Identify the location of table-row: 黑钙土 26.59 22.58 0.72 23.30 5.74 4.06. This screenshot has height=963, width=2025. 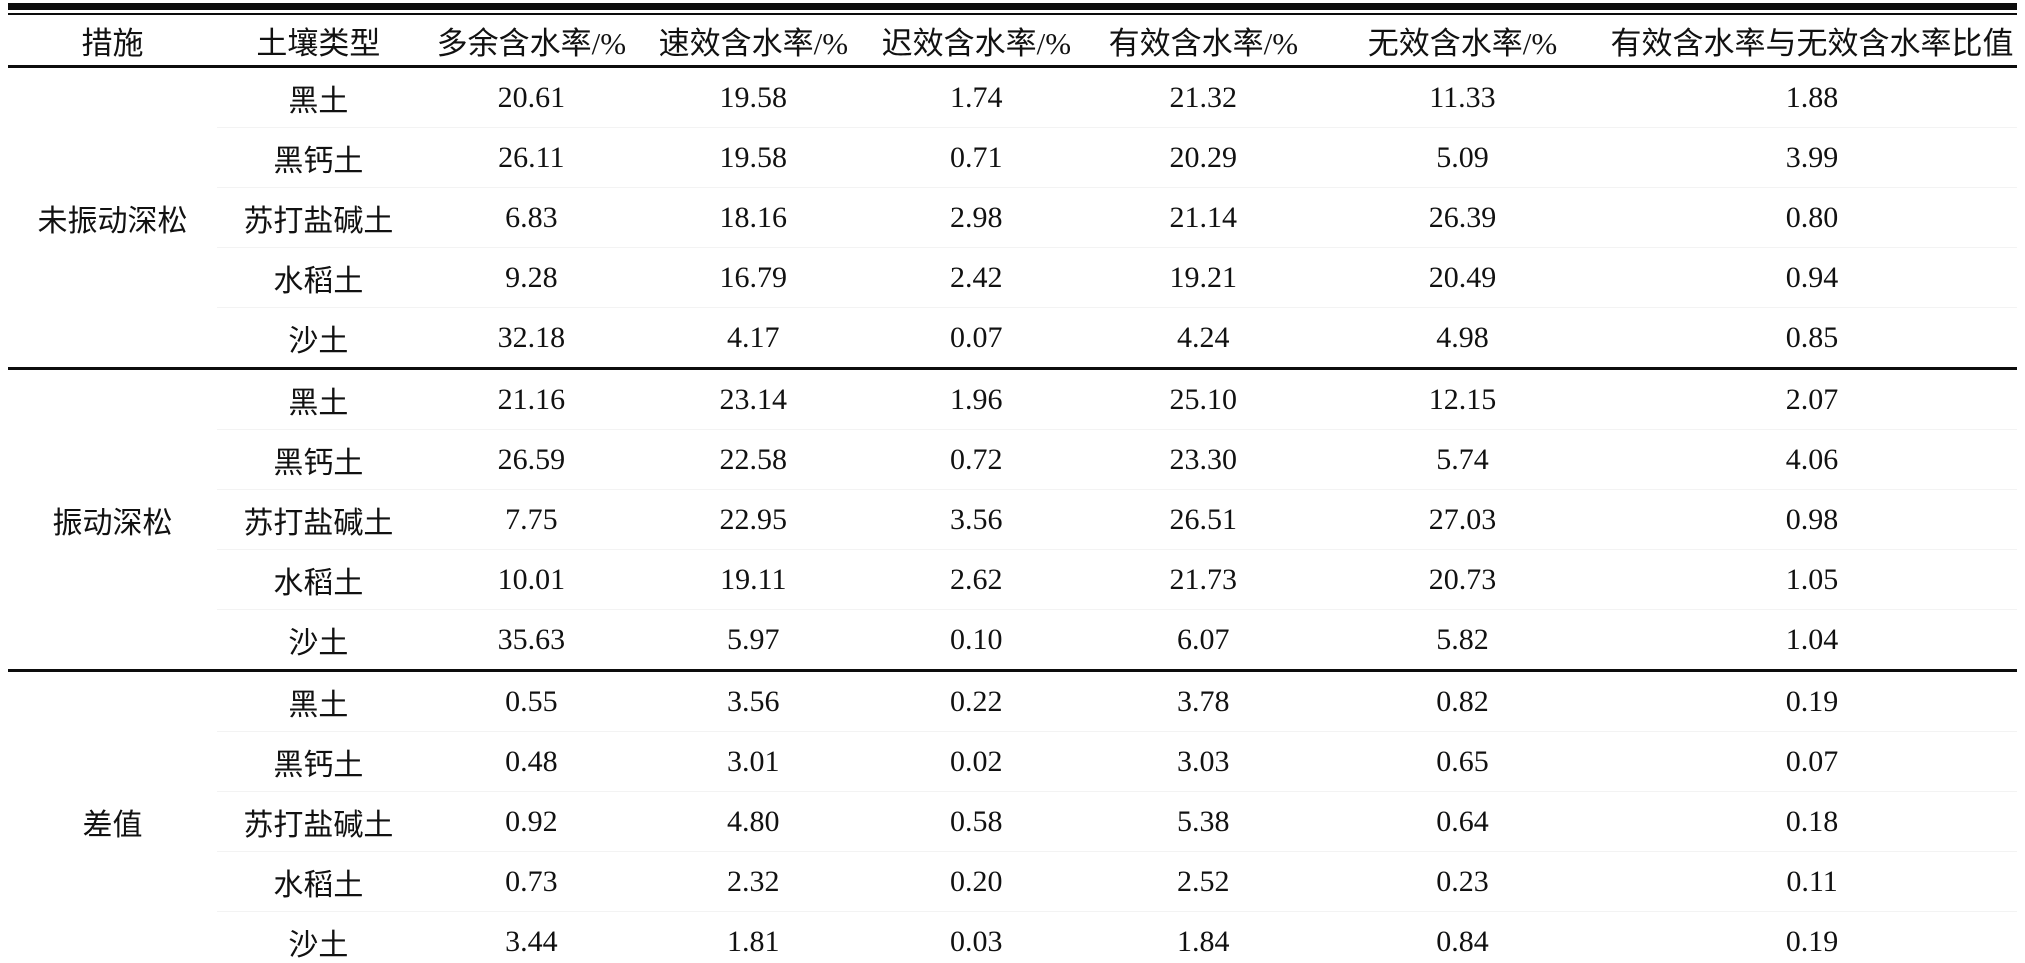
(1012, 459).